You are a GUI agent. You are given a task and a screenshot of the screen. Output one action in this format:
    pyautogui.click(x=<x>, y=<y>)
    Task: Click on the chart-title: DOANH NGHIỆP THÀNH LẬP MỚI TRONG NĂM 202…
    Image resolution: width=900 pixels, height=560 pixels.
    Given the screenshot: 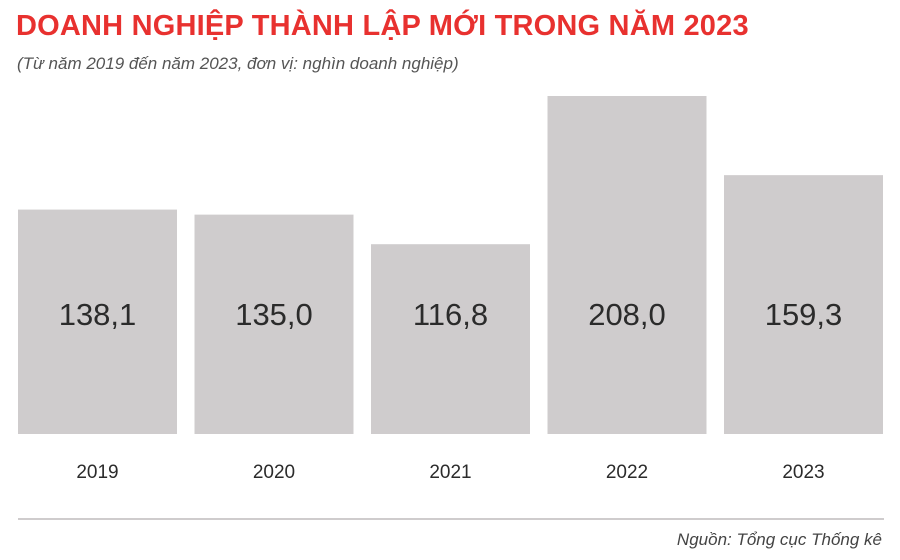 What is the action you would take?
    pyautogui.click(x=382, y=26)
    